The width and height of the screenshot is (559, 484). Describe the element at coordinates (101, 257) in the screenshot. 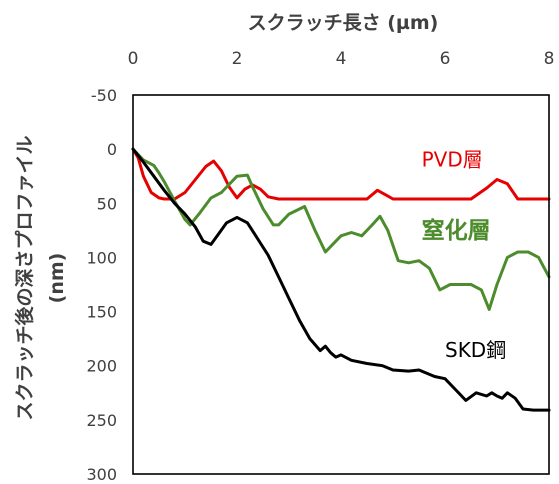

I see `y-tick-label: 100` at that location.